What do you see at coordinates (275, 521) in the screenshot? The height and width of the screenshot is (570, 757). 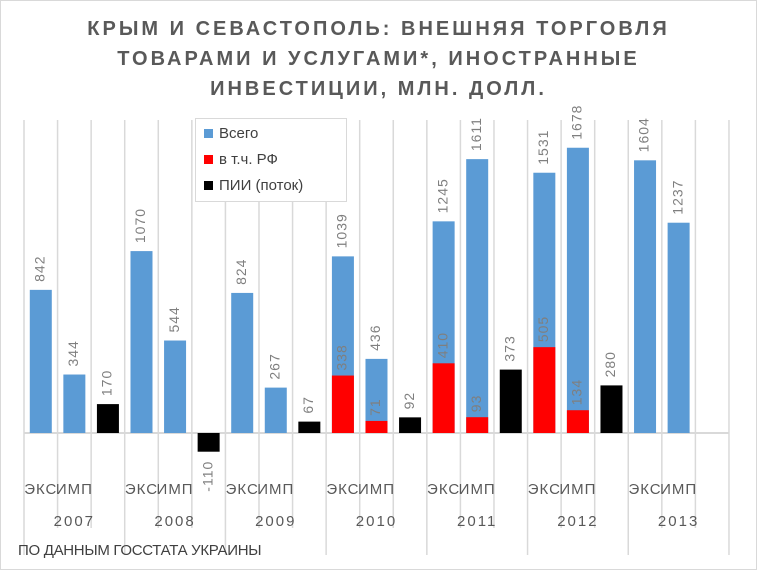 I see `year-label: 2009` at bounding box center [275, 521].